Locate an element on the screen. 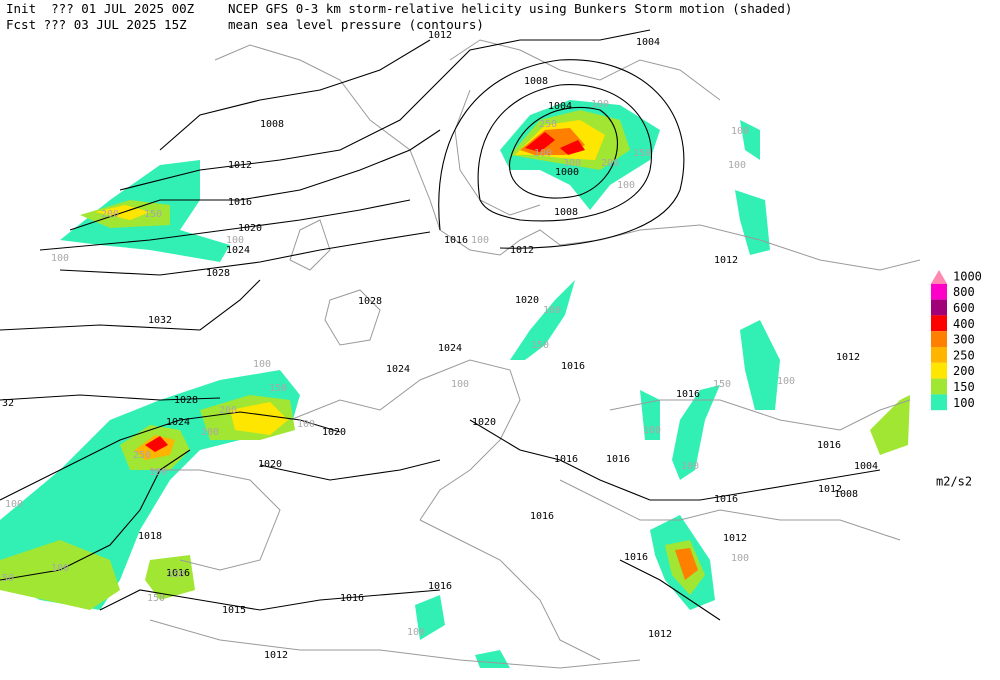 The width and height of the screenshot is (1000, 680). helicity-label: 300 is located at coordinates (572, 163).